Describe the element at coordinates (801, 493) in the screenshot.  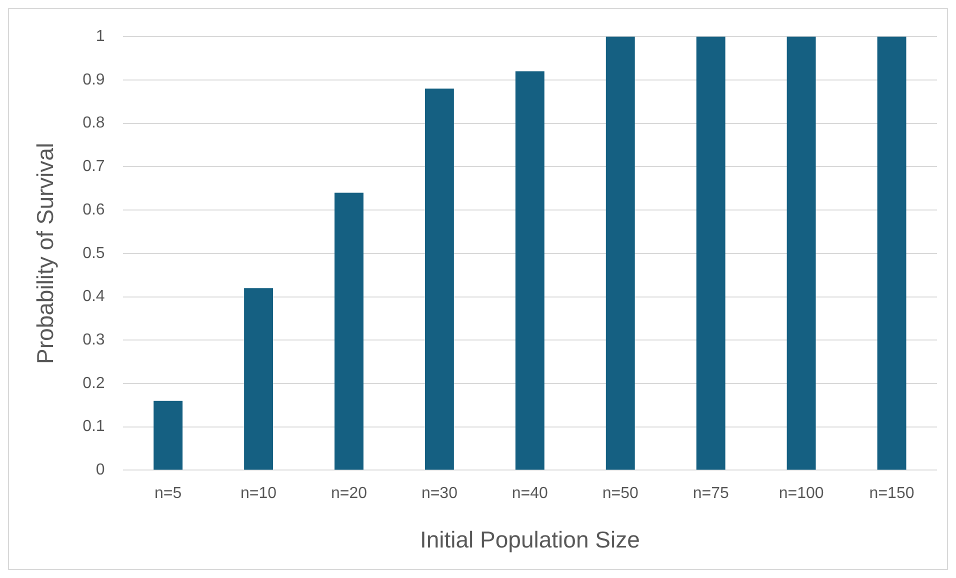
I see `x-tick-label: n=100` at that location.